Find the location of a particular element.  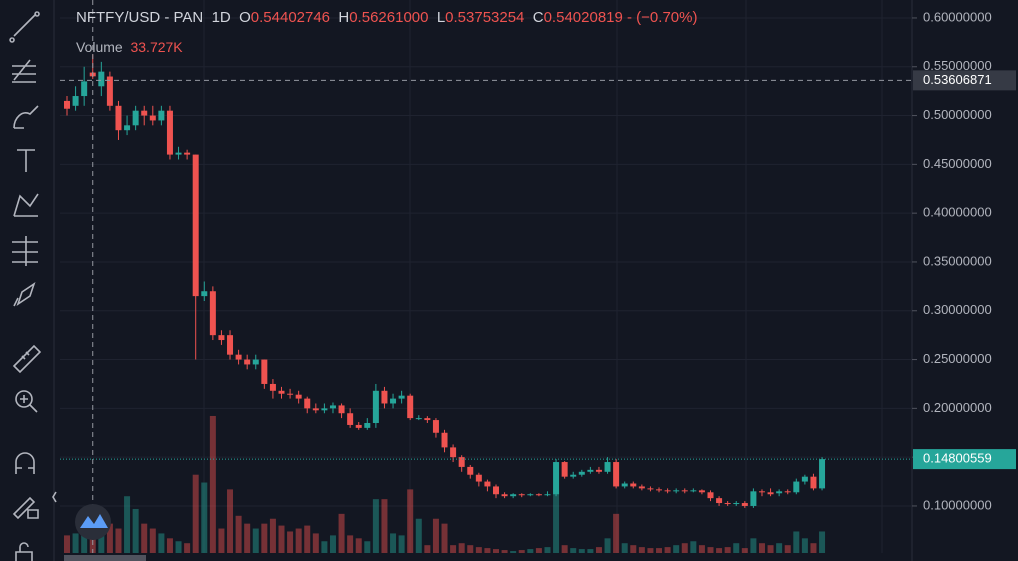

crosshair-tag is located at coordinates (964, 80).